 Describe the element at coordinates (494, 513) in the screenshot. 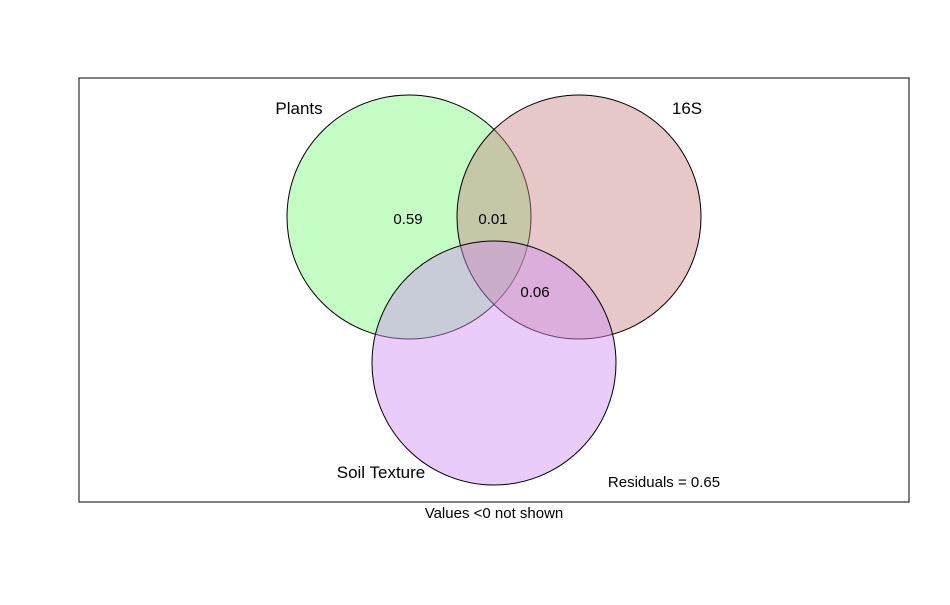

I see `footnote-text: Values <0 not shown` at that location.